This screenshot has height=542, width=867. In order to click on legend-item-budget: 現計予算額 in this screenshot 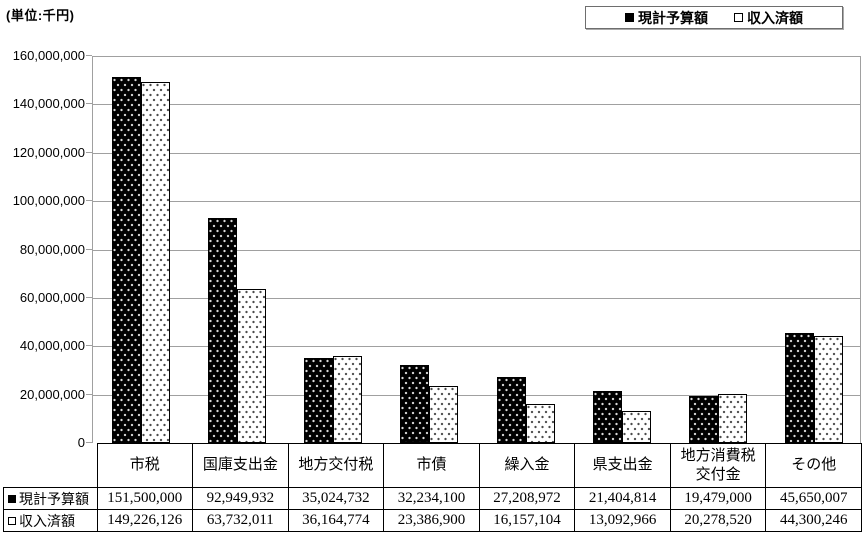, I will do `click(666, 18)`.